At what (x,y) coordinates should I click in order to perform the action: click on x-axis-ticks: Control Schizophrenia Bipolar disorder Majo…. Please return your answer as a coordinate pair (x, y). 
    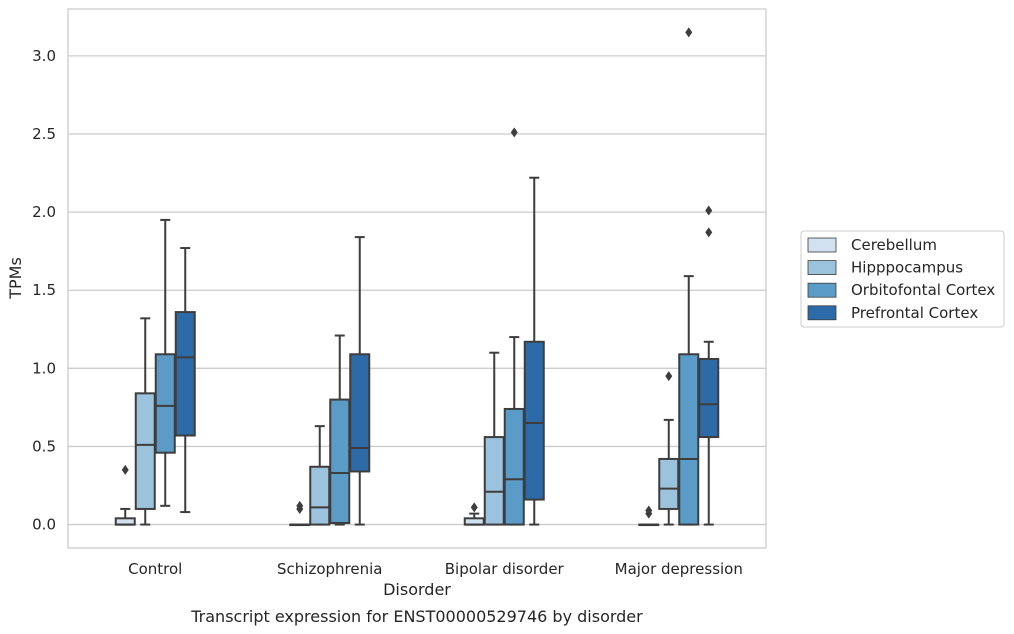
    Looking at the image, I should click on (435, 569).